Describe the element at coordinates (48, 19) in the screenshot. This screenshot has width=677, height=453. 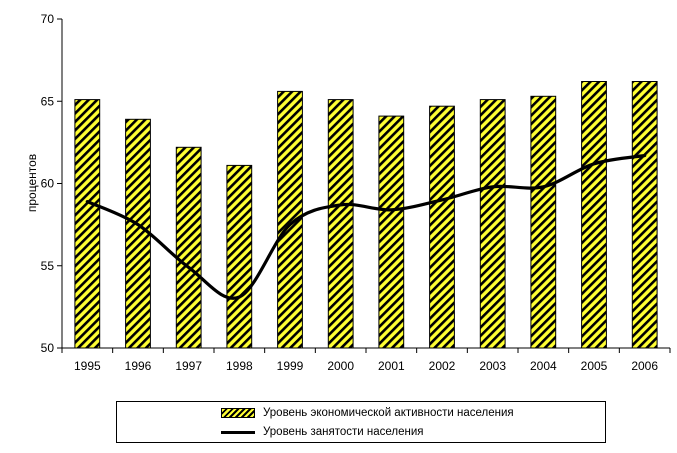
I see `y-tick-label-70: 70` at that location.